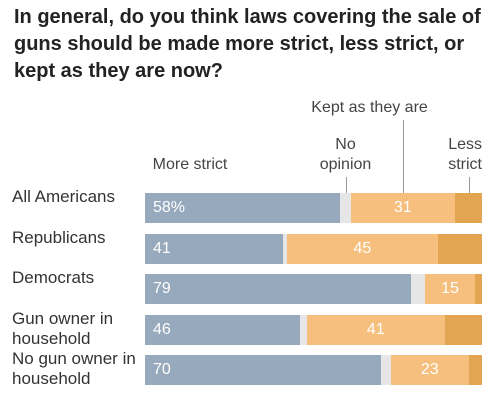 This screenshot has height=414, width=500. I want to click on data-label: 79, so click(162, 288).